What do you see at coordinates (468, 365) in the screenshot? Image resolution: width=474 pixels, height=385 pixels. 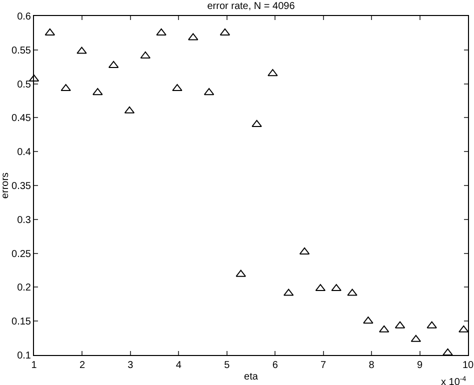 I see `x-tick-label: 10` at bounding box center [468, 365].